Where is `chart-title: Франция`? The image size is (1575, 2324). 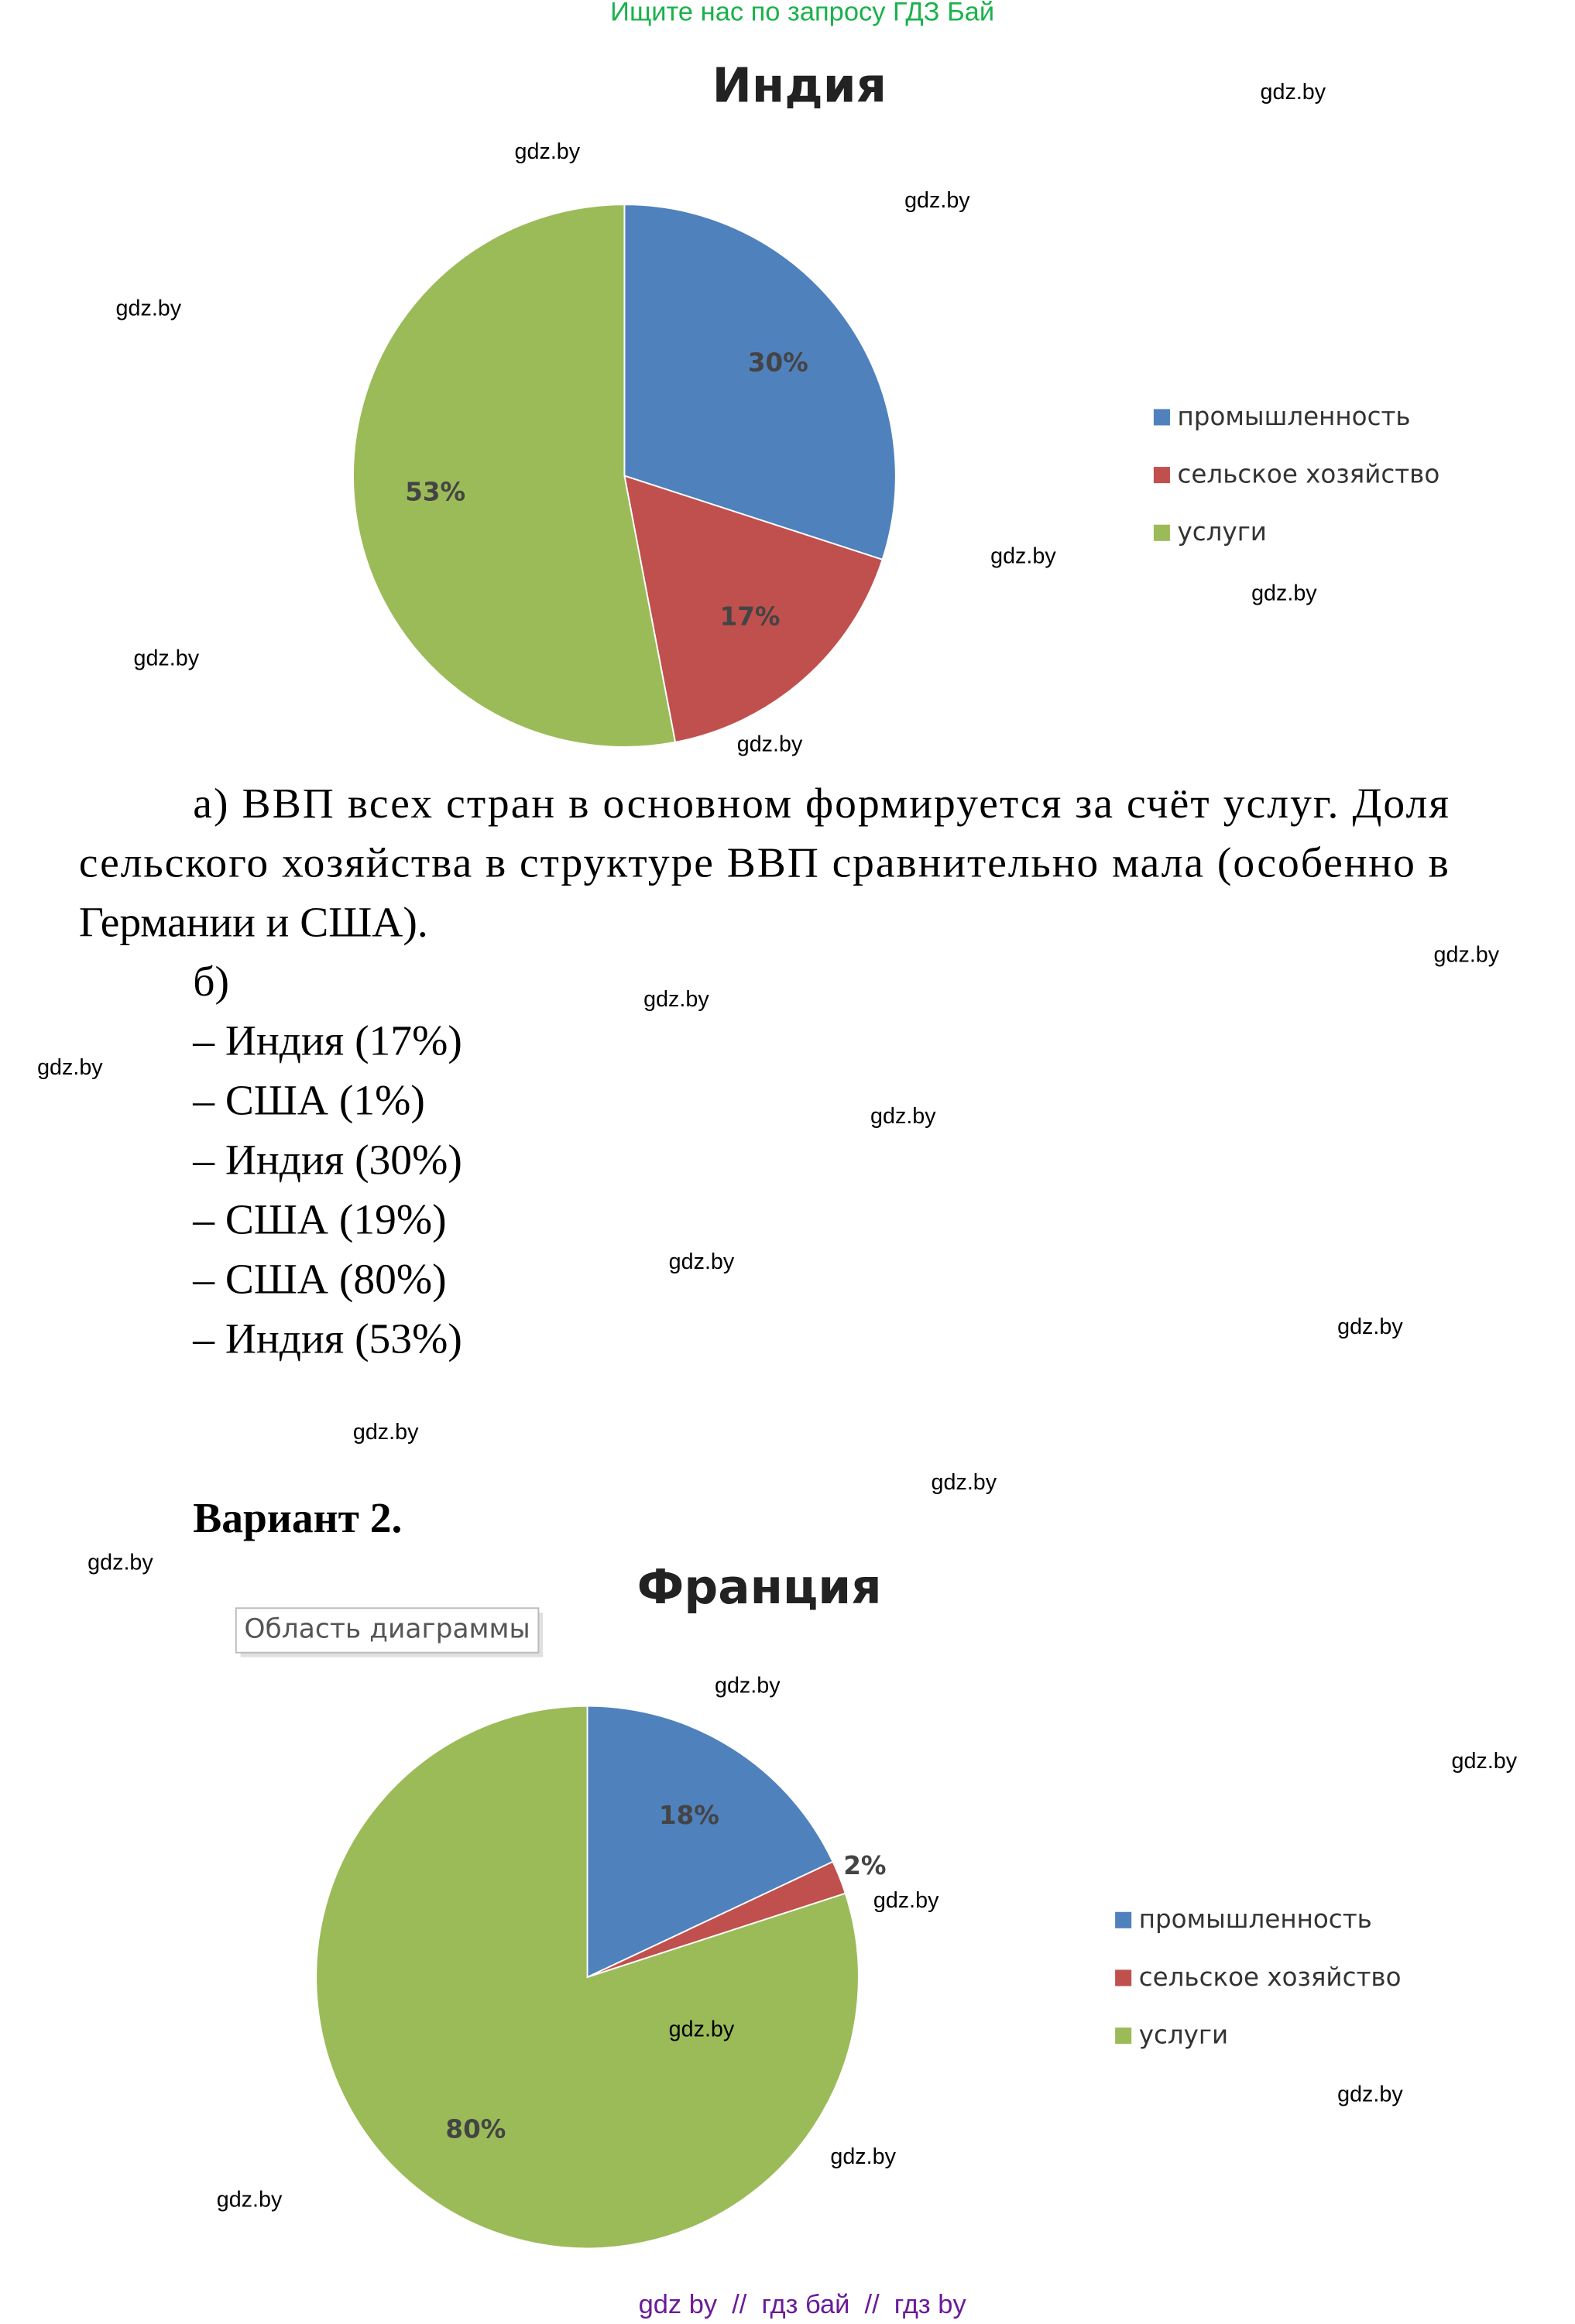
chart-title: Франция is located at coordinates (759, 1587).